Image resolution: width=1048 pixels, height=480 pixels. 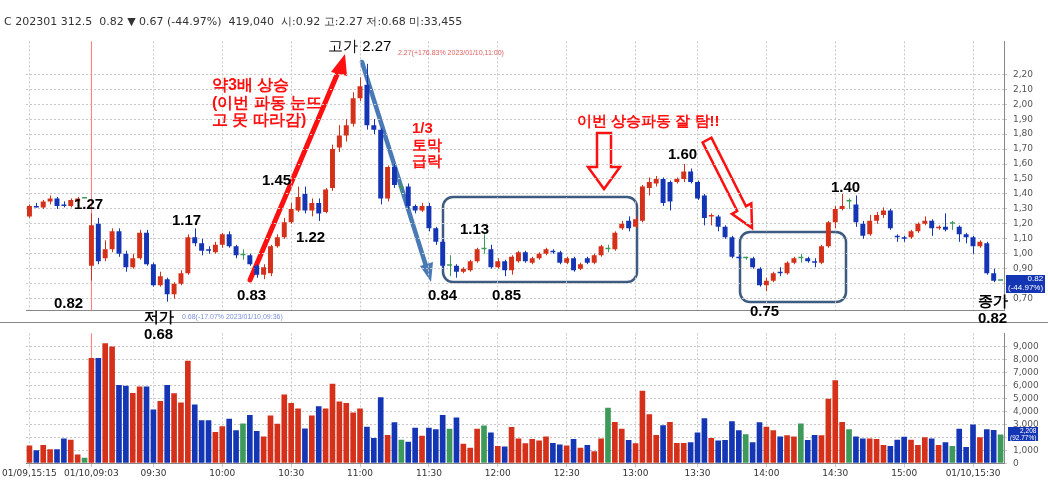 I want to click on x-tick-label: 01/09,15:15, so click(x=29, y=472).